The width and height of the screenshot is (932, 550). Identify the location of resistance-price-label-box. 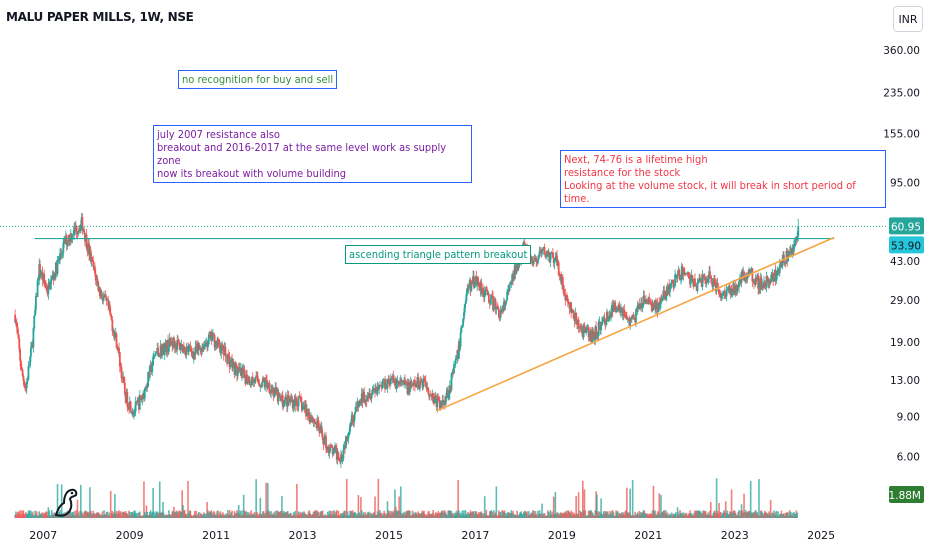
(906, 245).